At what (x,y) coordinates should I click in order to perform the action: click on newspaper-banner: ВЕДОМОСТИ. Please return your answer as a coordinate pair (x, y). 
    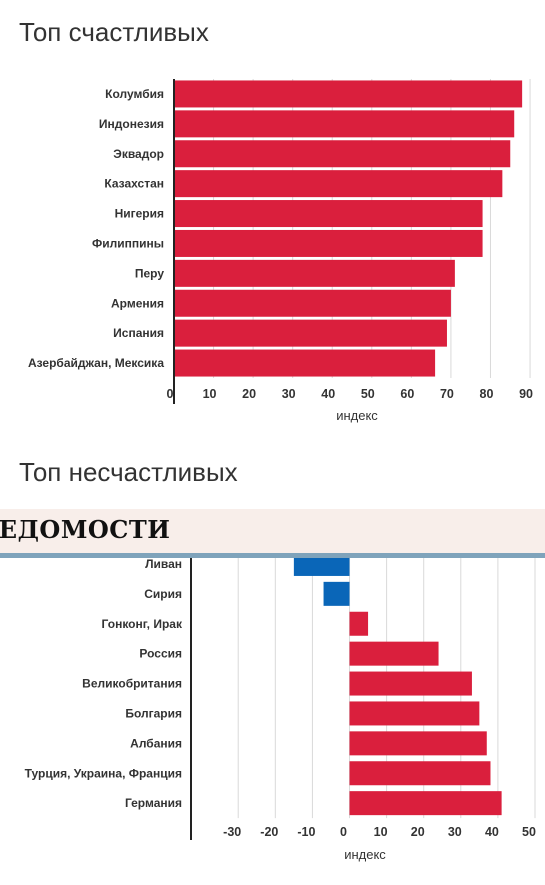
    Looking at the image, I should click on (272, 533).